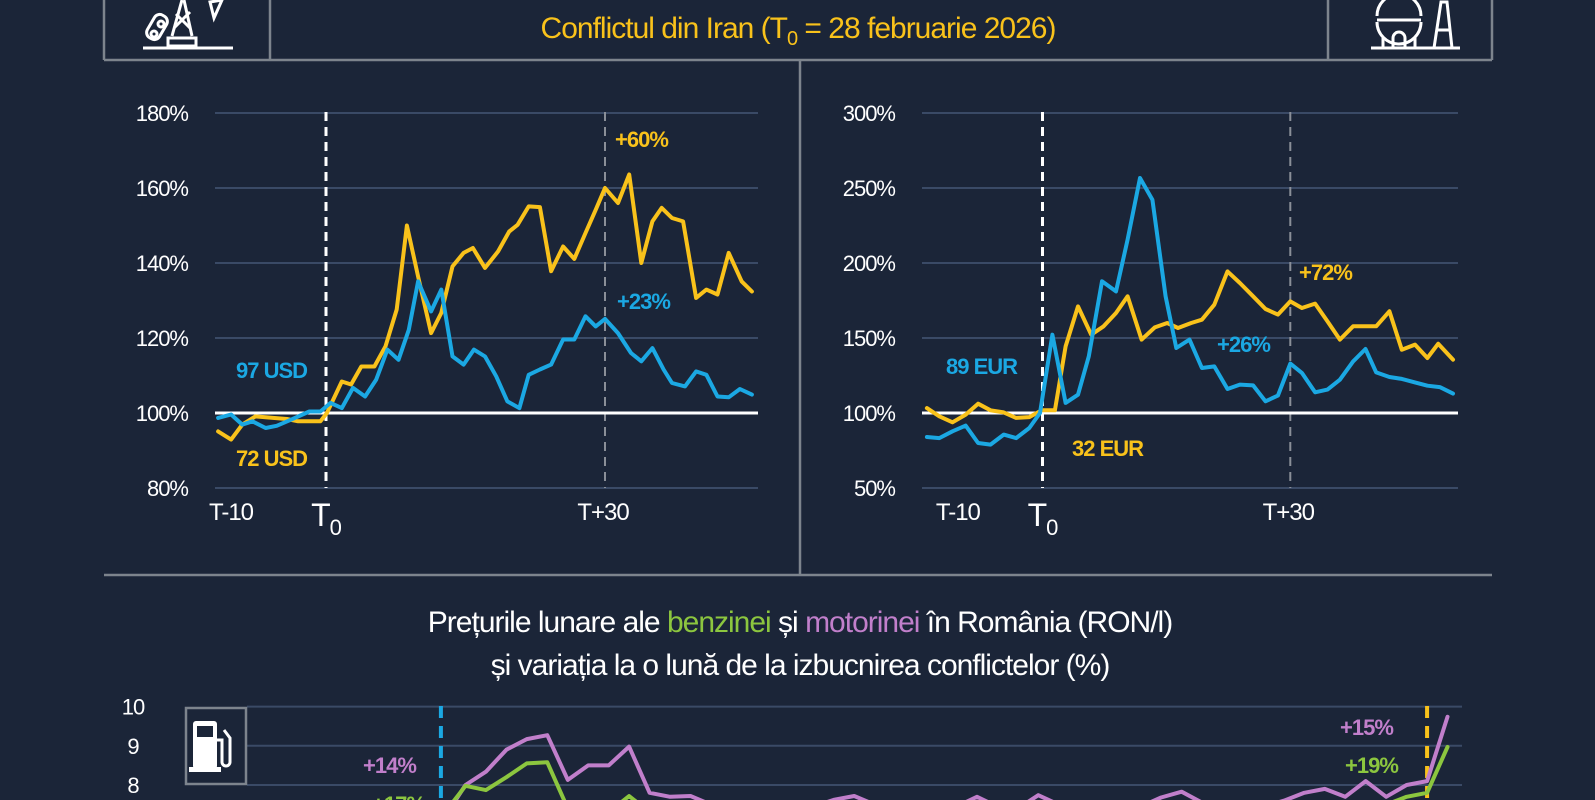  What do you see at coordinates (188, 25) in the screenshot?
I see `oil-rig-icon` at bounding box center [188, 25].